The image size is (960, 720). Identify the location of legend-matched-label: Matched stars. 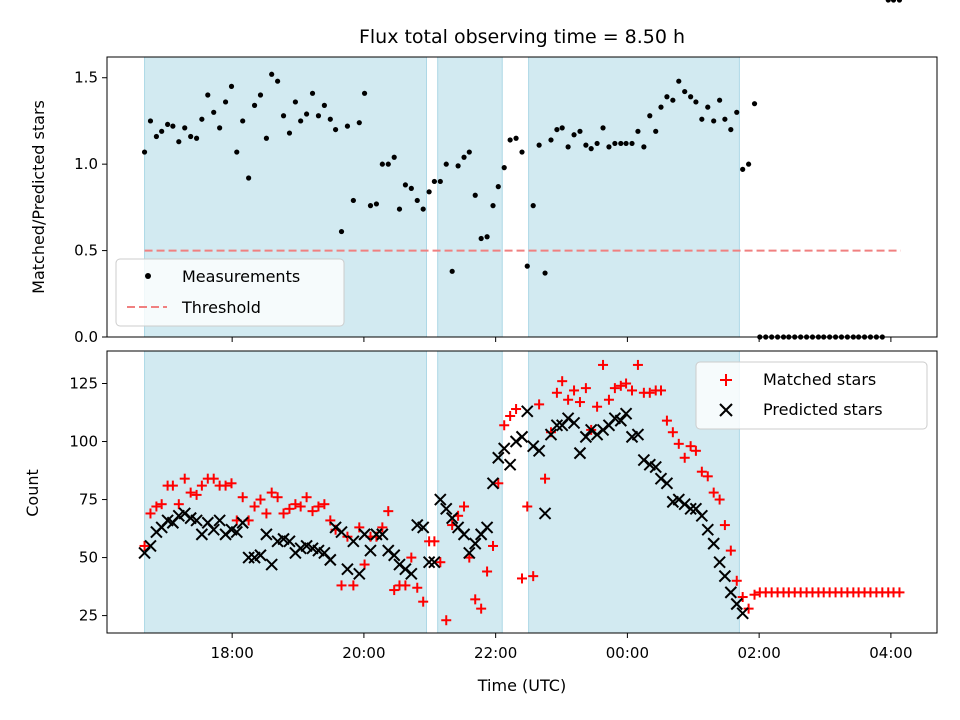
(819, 379).